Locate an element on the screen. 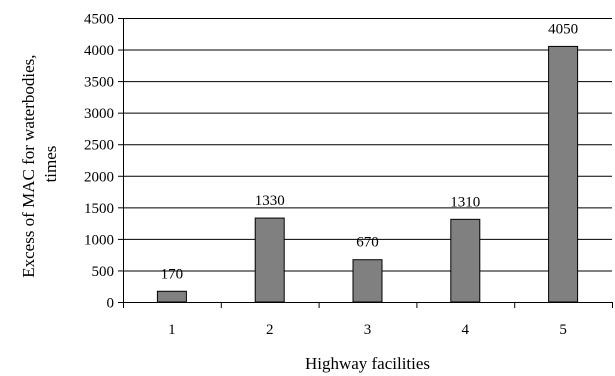 Image resolution: width=615 pixels, height=376 pixels. y-tick-label: 2500 is located at coordinates (99, 146).